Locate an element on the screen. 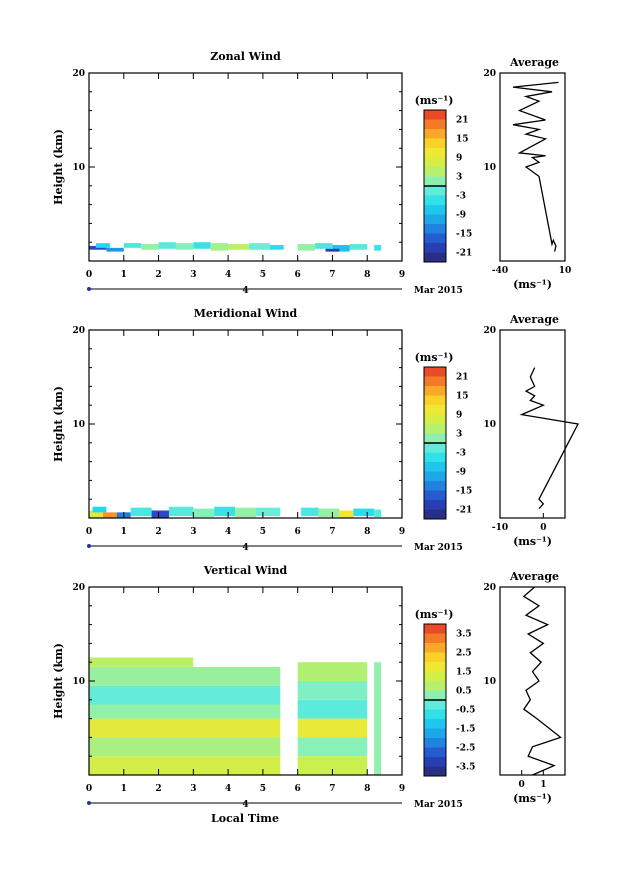 This screenshot has width=620, height=872. colorbar-label: 1.5 is located at coordinates (464, 673).